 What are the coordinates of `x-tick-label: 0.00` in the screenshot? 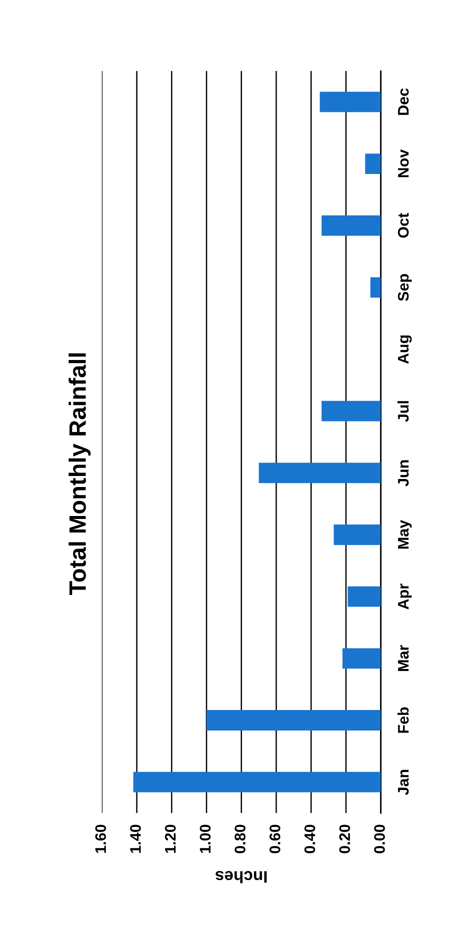 It's located at (379, 839).